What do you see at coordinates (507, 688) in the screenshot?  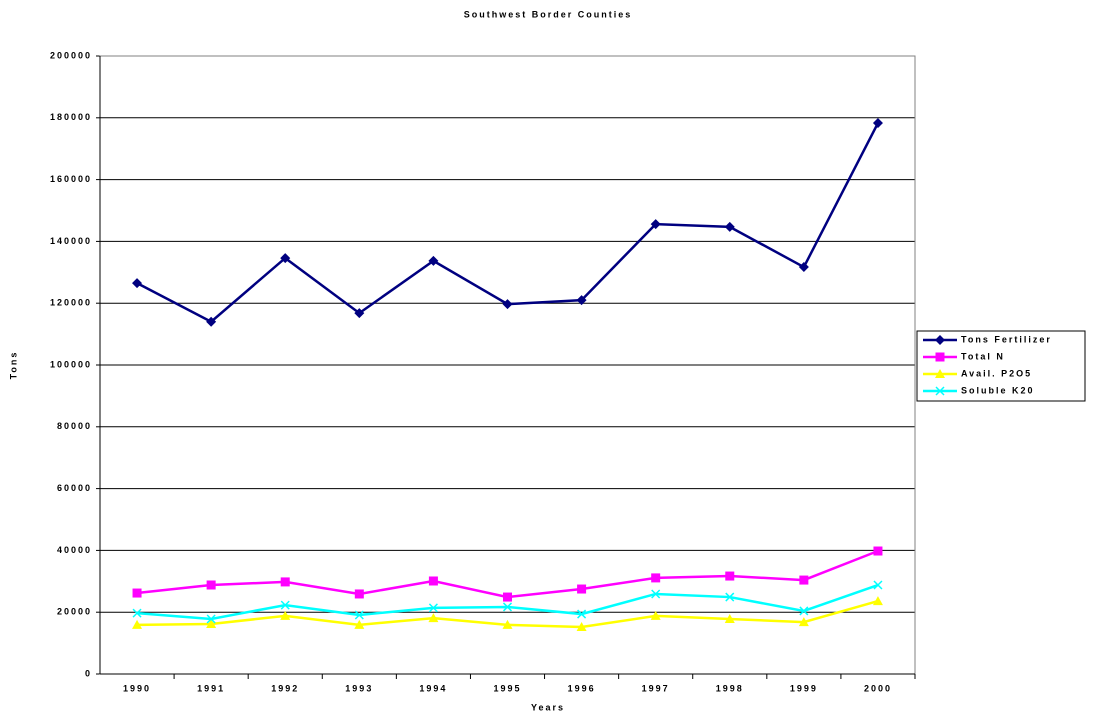 I see `x-tick-label: 1995` at bounding box center [507, 688].